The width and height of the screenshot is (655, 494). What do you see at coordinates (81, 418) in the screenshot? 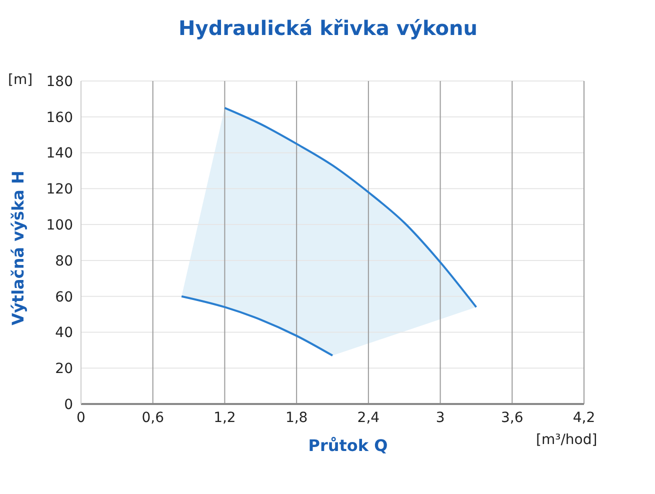
I see `x-tick-label: 0` at bounding box center [81, 418].